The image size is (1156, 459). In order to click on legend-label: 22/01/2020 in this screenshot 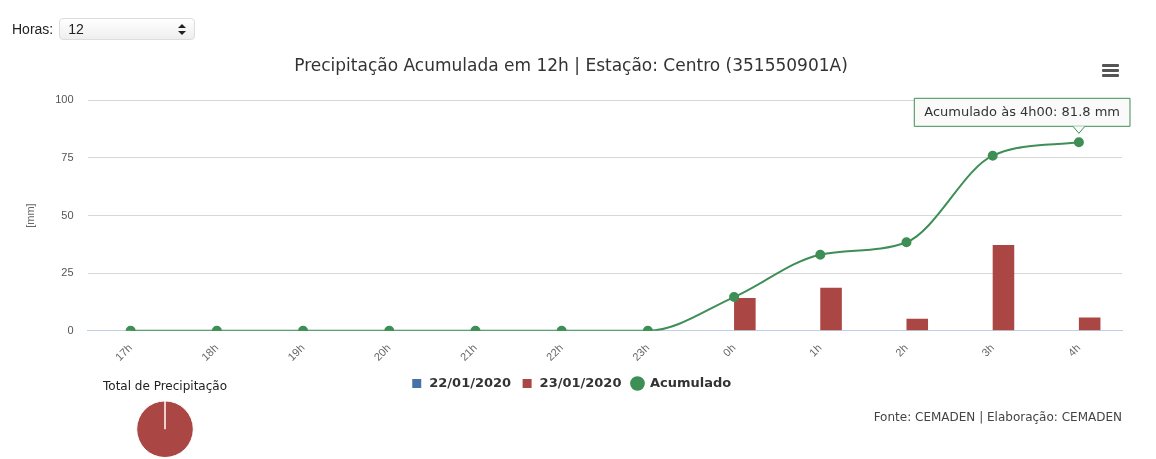, I will do `click(470, 382)`.